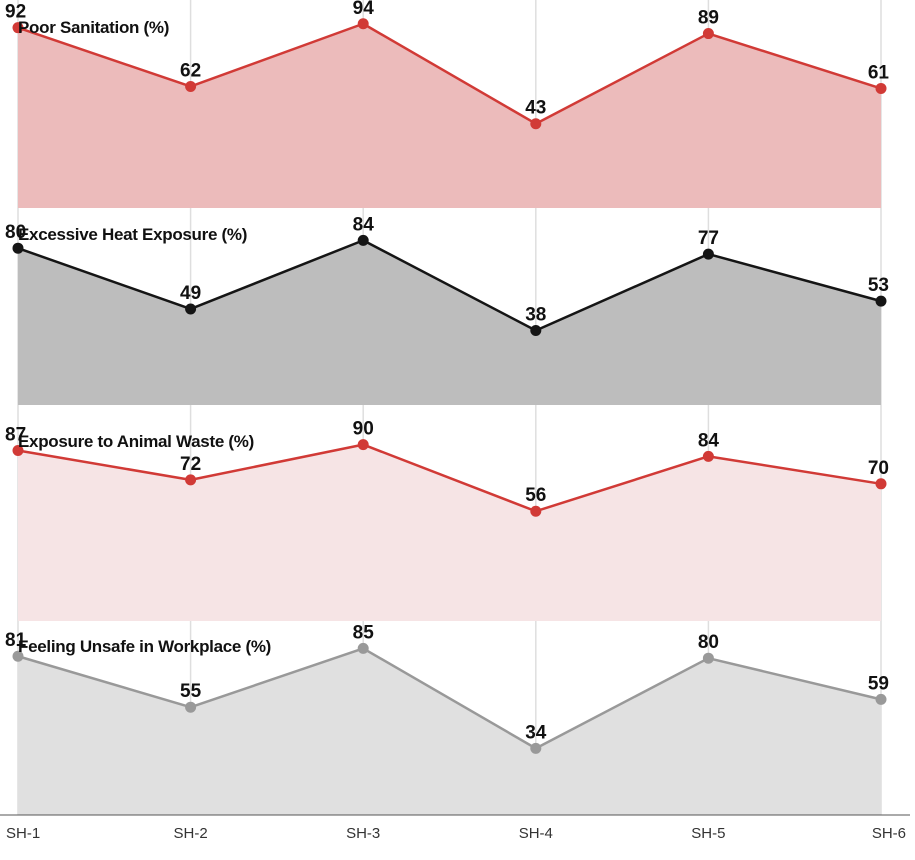 This screenshot has width=915, height=860. Describe the element at coordinates (455, 828) in the screenshot. I see `x-axis: SH-1 SH-2 SH-3 SH-4 SH-5 SH-6` at that location.